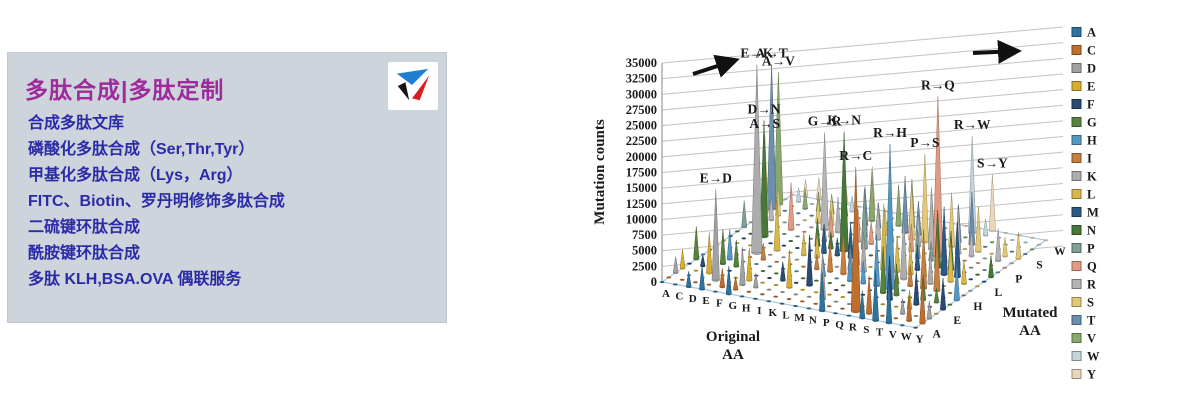 Image resolution: width=1200 pixels, height=405 pixels. I want to click on svg-text: 15000, so click(641, 188).